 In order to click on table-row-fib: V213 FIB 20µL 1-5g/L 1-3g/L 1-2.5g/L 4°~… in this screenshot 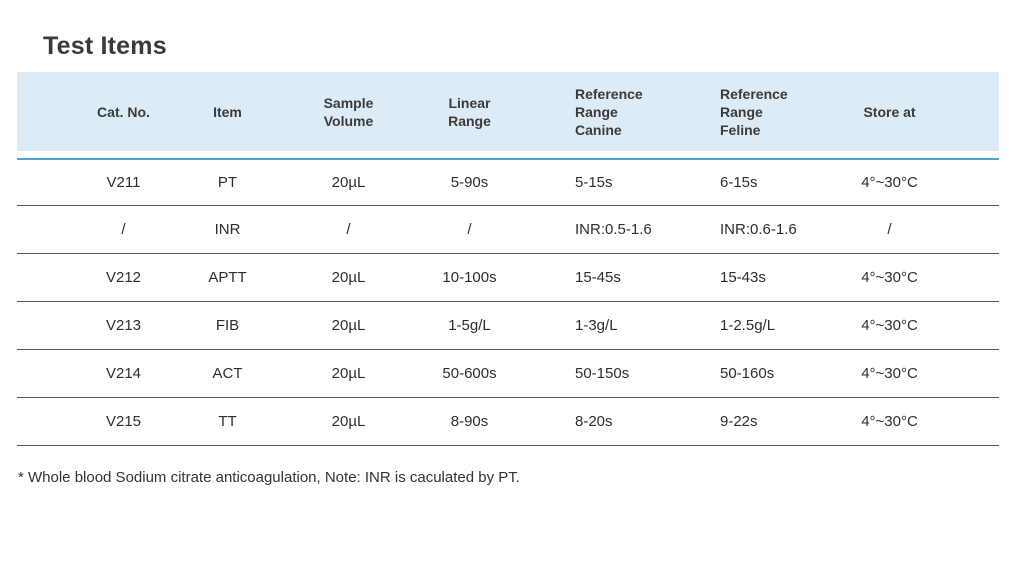, I will do `click(508, 326)`.